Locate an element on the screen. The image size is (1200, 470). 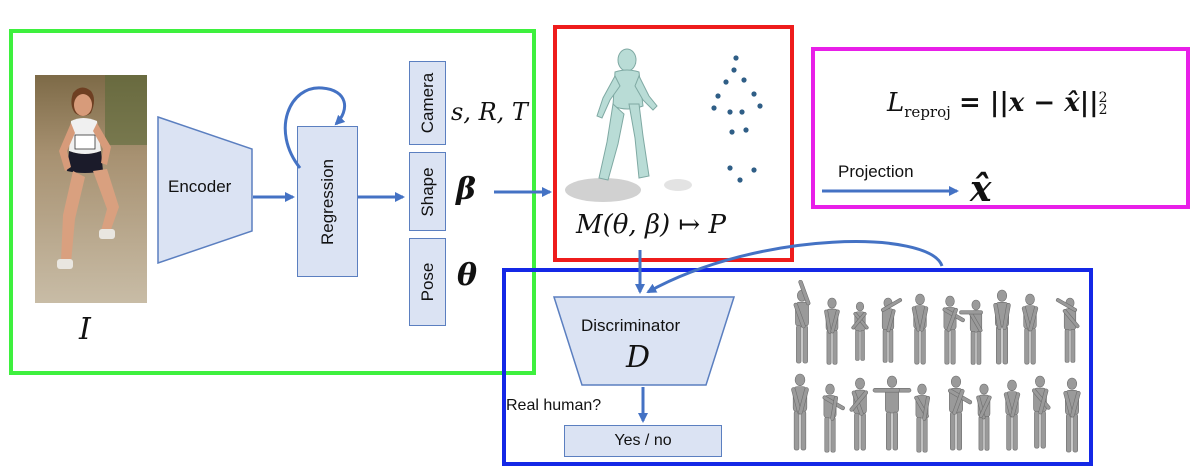
smpl-mesh-render is located at coordinates (628, 125).